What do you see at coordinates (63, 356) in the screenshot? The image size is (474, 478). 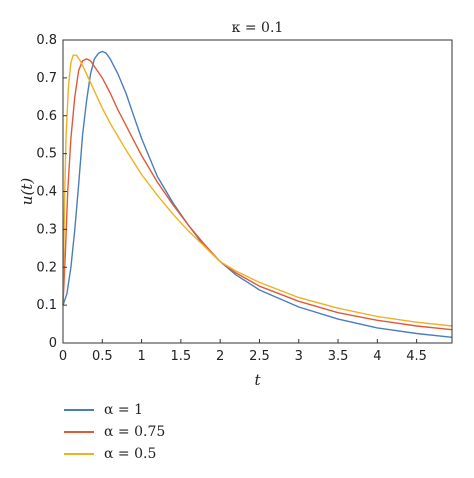 I see `x-tick-label: 0` at bounding box center [63, 356].